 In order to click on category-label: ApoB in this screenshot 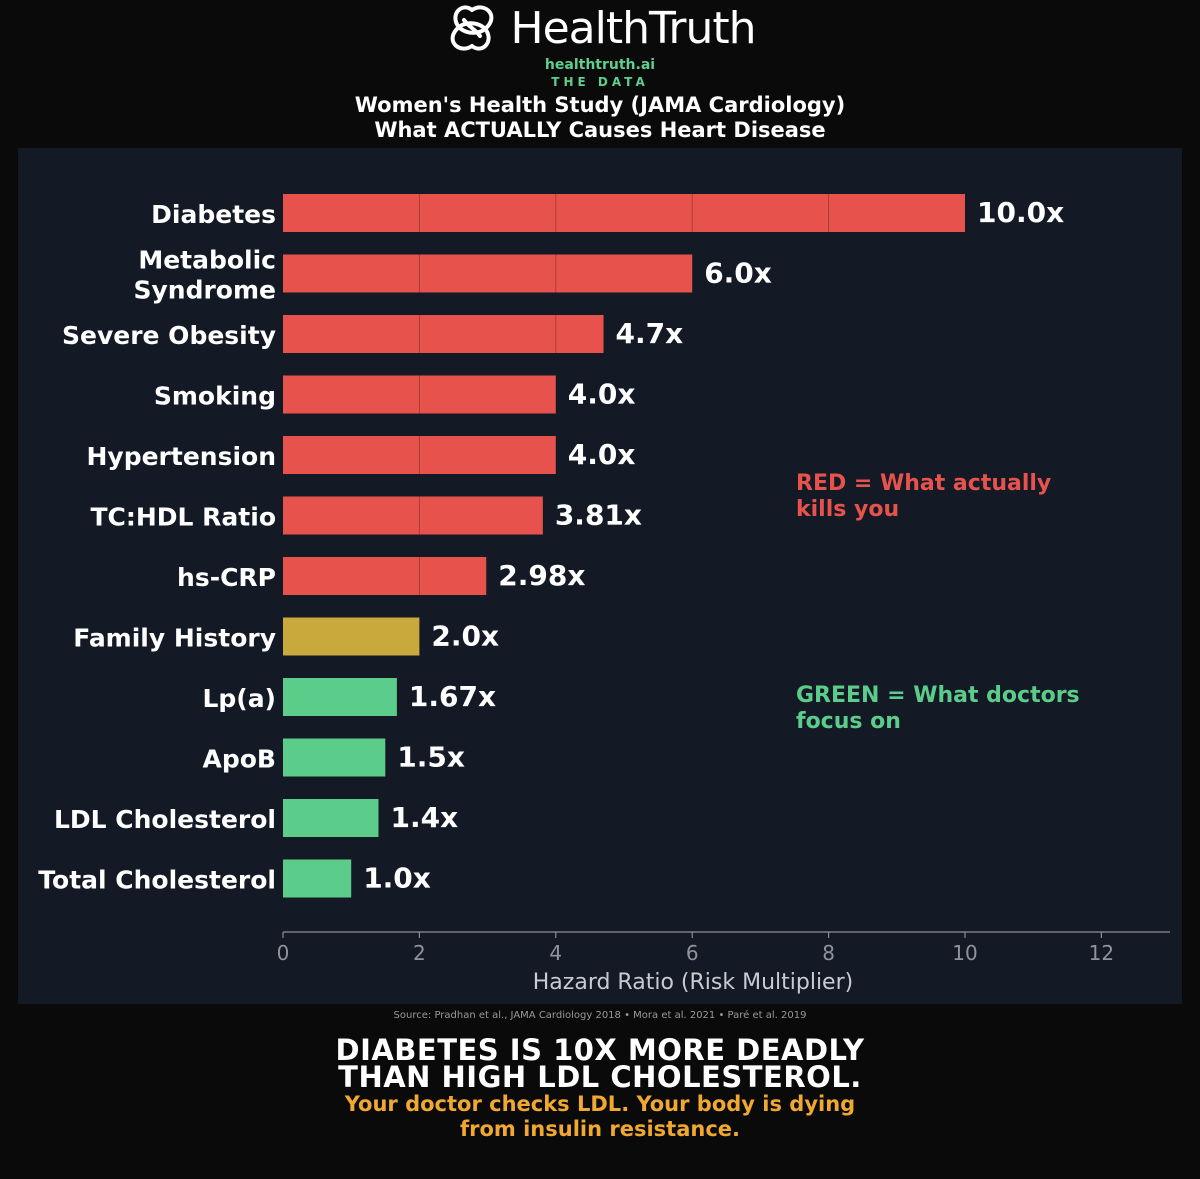, I will do `click(239, 759)`.